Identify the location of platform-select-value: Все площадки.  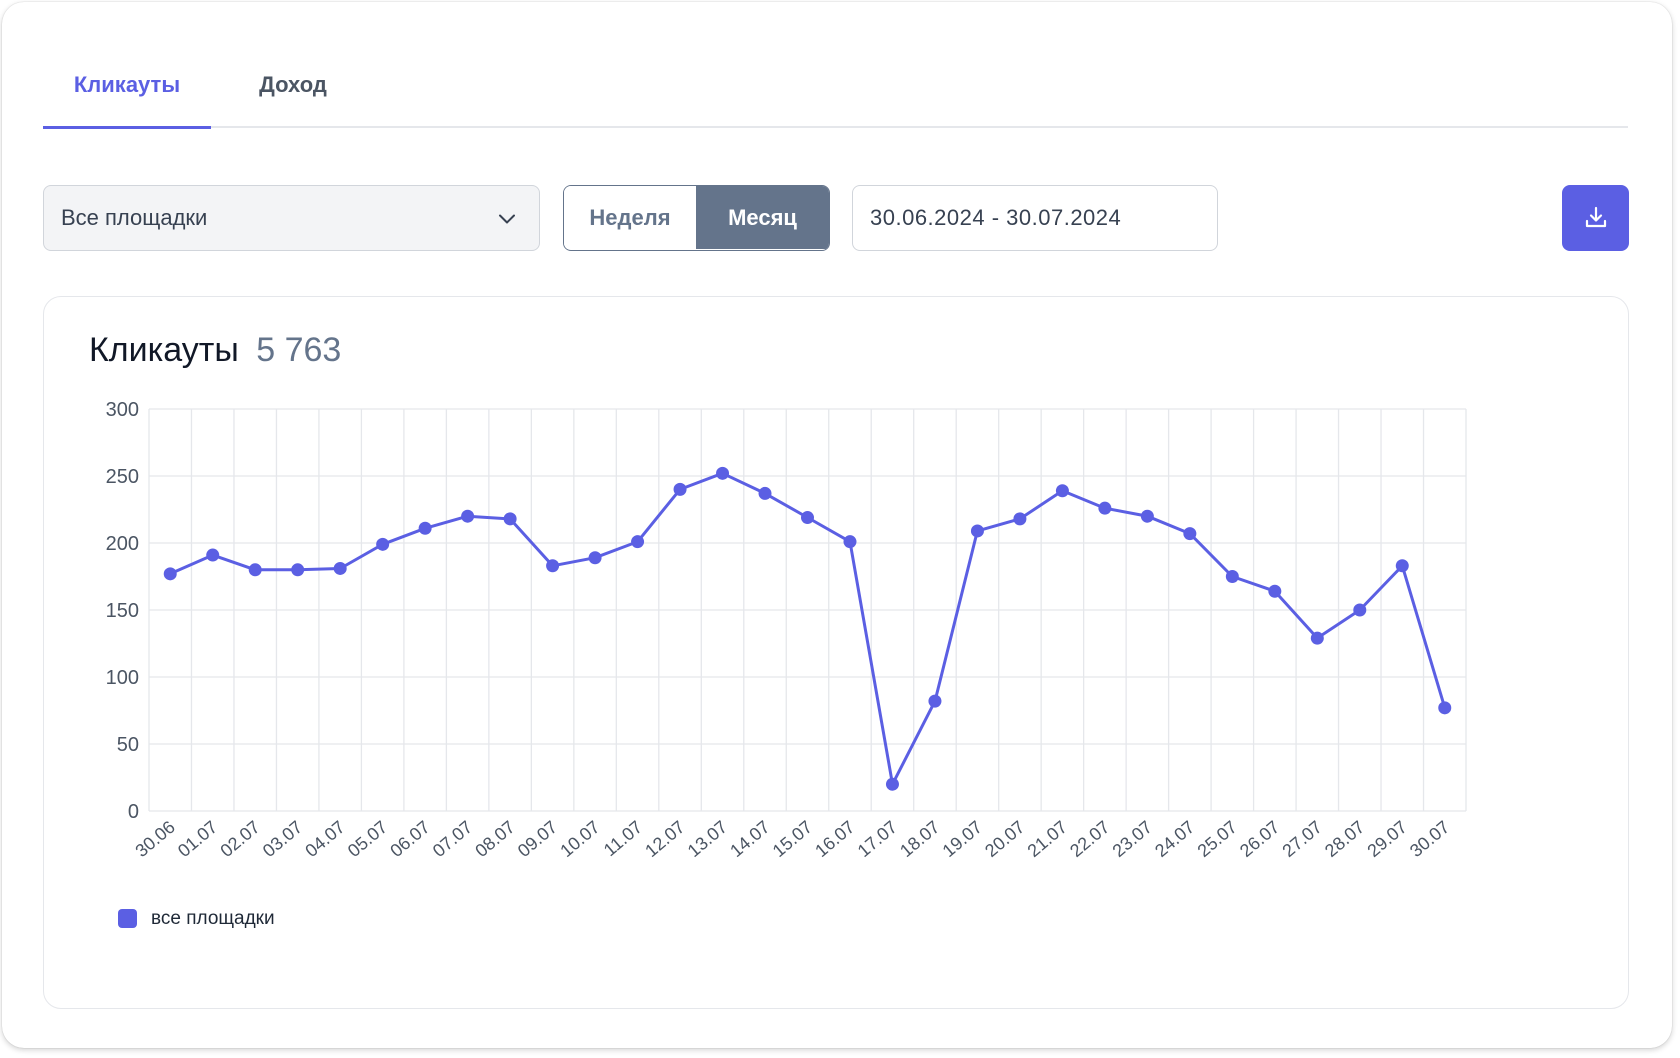
(134, 217).